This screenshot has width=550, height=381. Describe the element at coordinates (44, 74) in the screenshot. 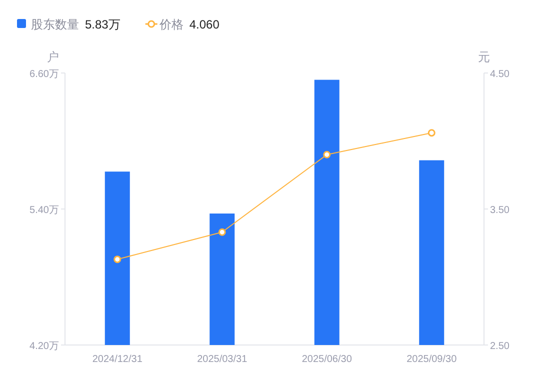

I see `y-tick-label: 6.60万` at that location.